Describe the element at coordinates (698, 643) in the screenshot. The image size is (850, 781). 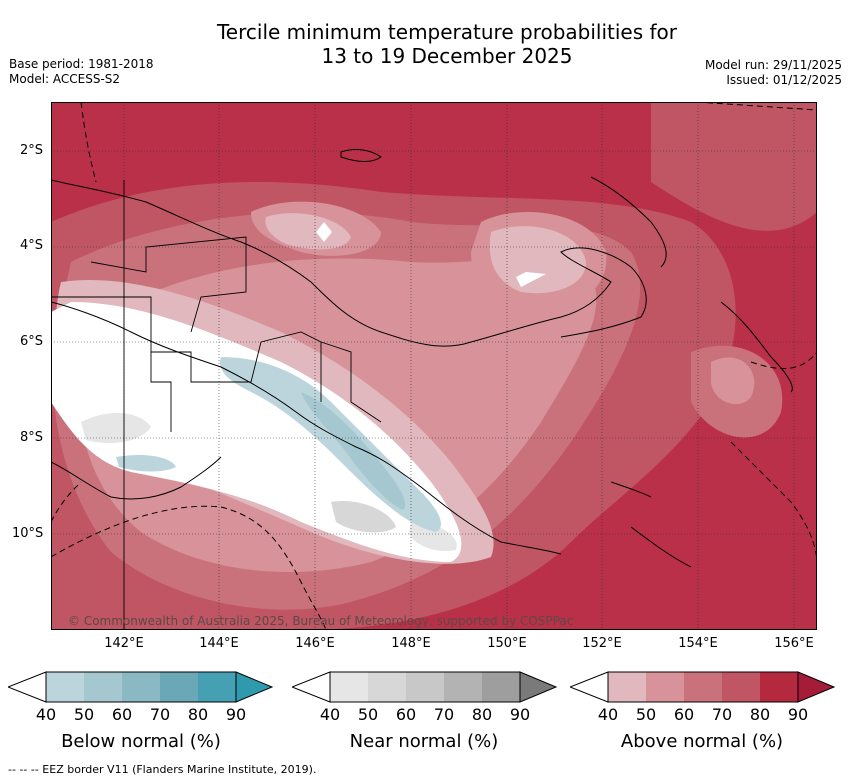
I see `lon-label-154e: 154°E` at that location.